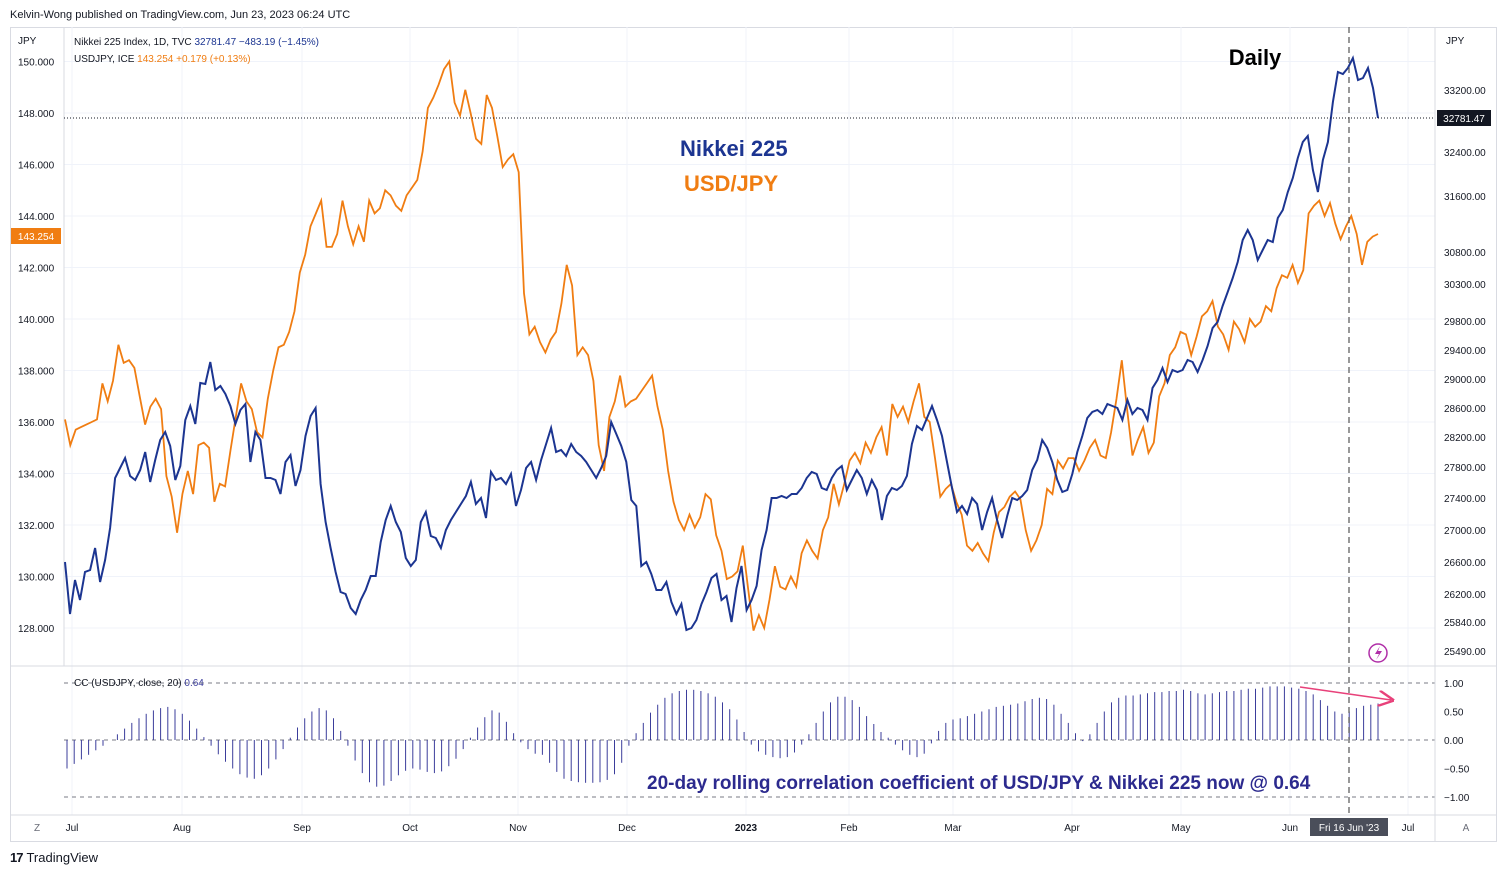  What do you see at coordinates (139, 683) in the screenshot?
I see `corr-legend: CC (USDJPY, close, 20) 0.64` at bounding box center [139, 683].